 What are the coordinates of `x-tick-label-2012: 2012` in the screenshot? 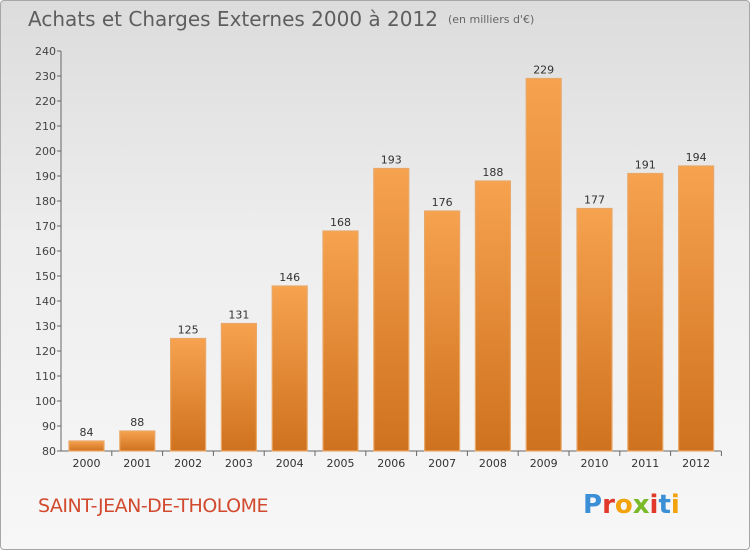 It's located at (696, 463).